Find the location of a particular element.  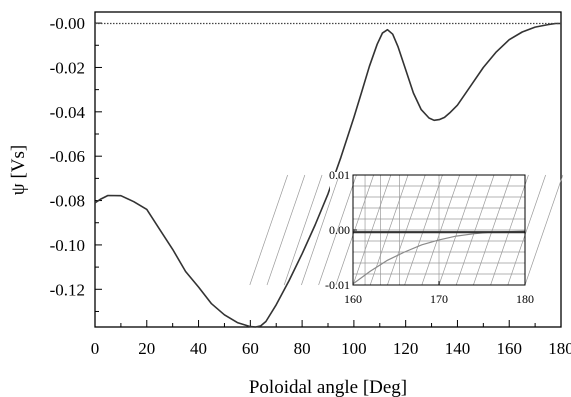

x-tick-label: 140 is located at coordinates (458, 348).